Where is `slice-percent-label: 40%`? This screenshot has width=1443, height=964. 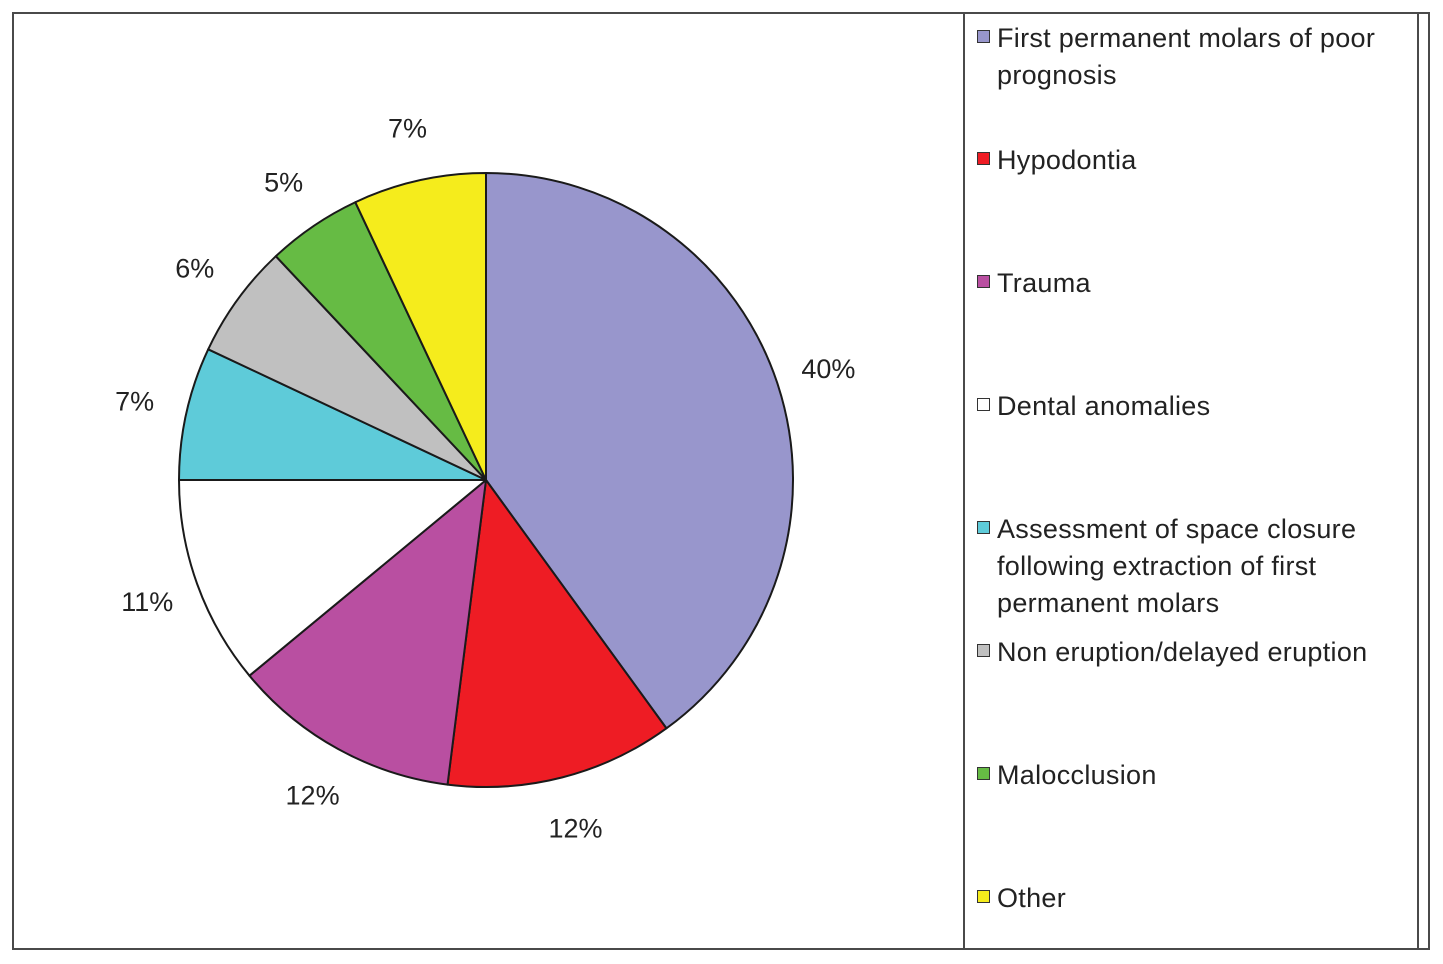 slice-percent-label: 40% is located at coordinates (828, 369).